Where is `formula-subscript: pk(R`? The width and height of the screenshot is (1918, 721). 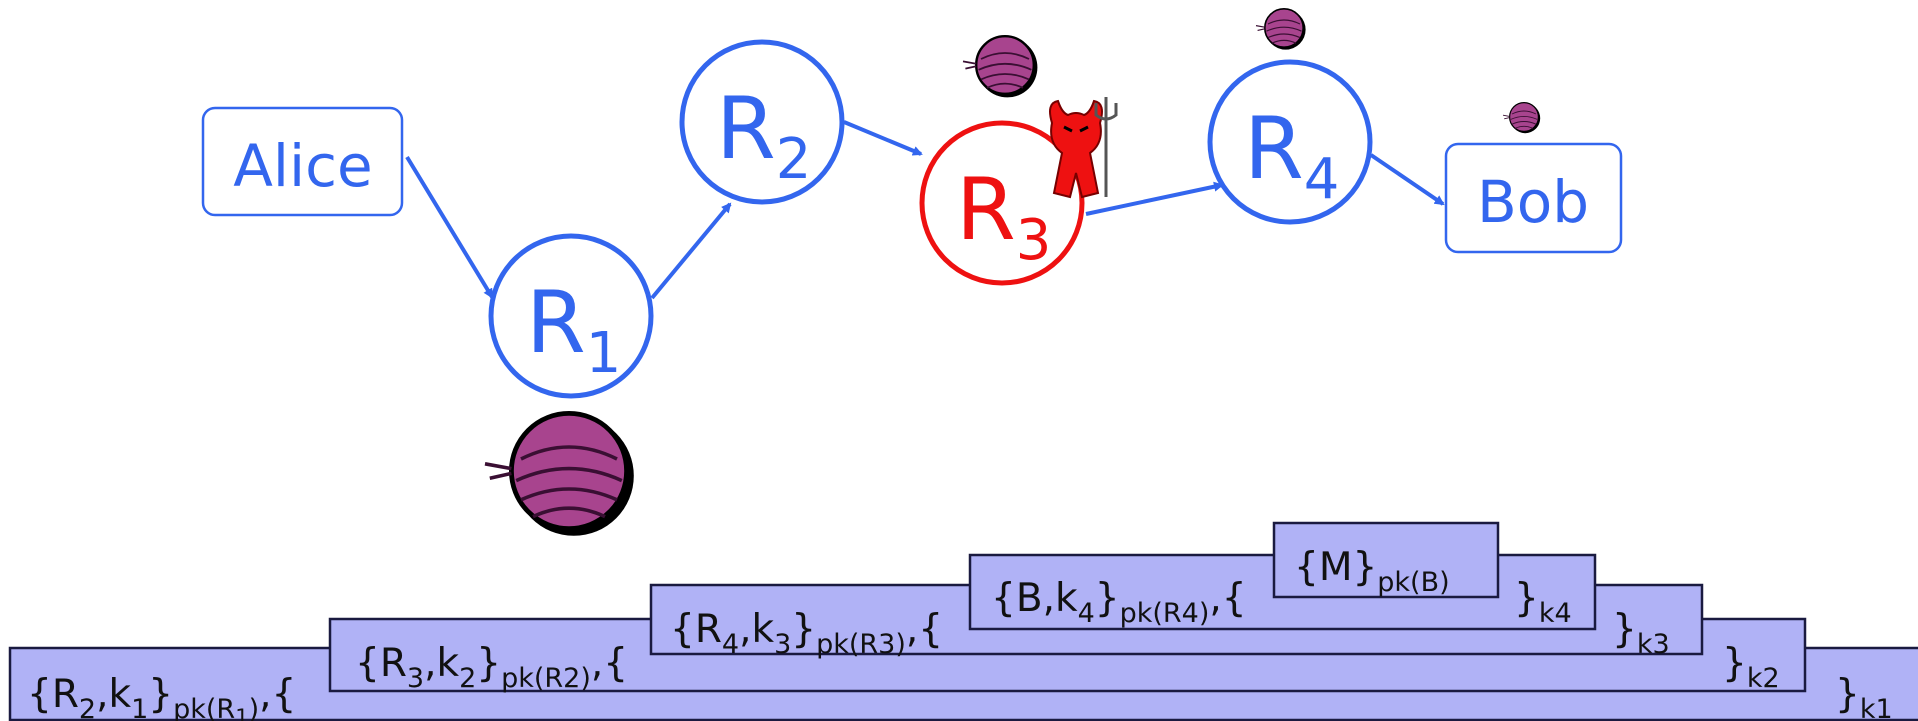 formula-subscript: pk(R is located at coordinates (204, 707).